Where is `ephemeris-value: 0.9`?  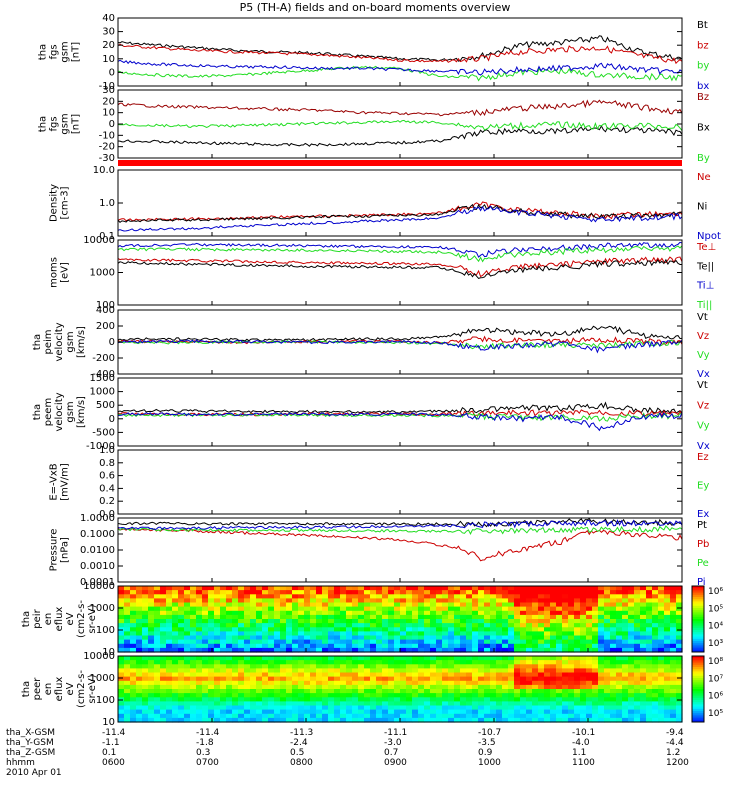
ephemeris-value: 0.9 is located at coordinates (485, 753).